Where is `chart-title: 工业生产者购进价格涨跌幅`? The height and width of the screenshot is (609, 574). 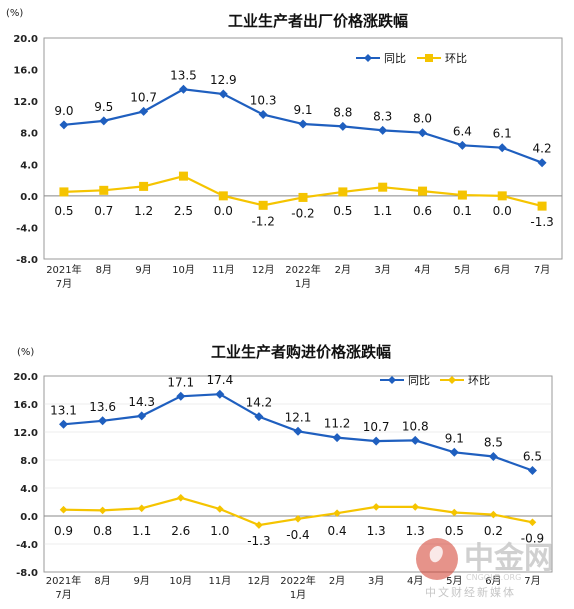
chart-title: 工业生产者购进价格涨跌幅 is located at coordinates (301, 352).